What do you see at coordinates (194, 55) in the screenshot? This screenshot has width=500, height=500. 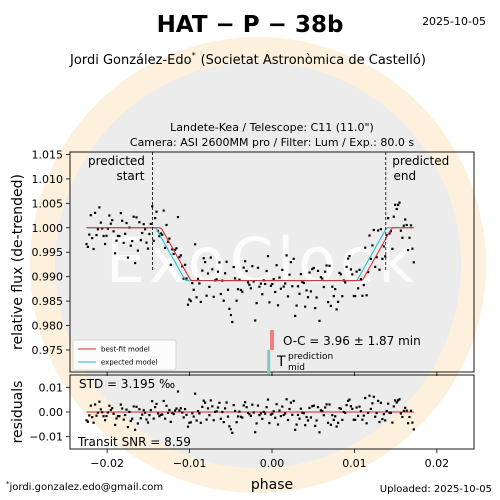 I see `observer-footnote-mark: *` at bounding box center [194, 55].